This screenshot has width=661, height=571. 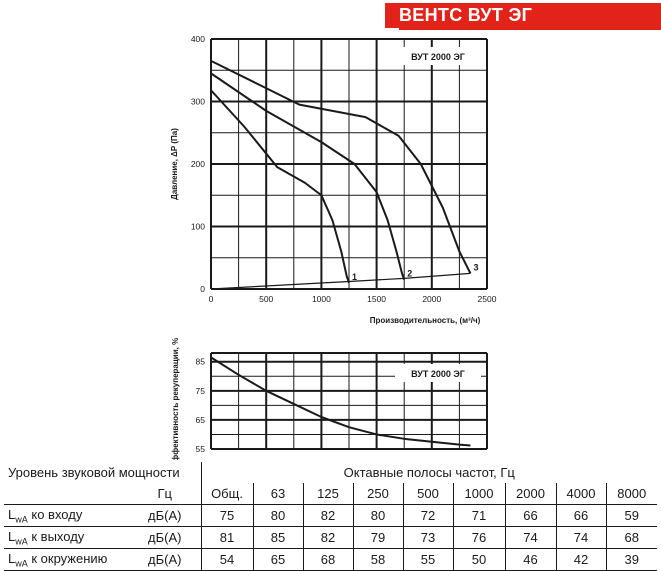 I want to click on table-cell: 59, so click(x=631, y=515).